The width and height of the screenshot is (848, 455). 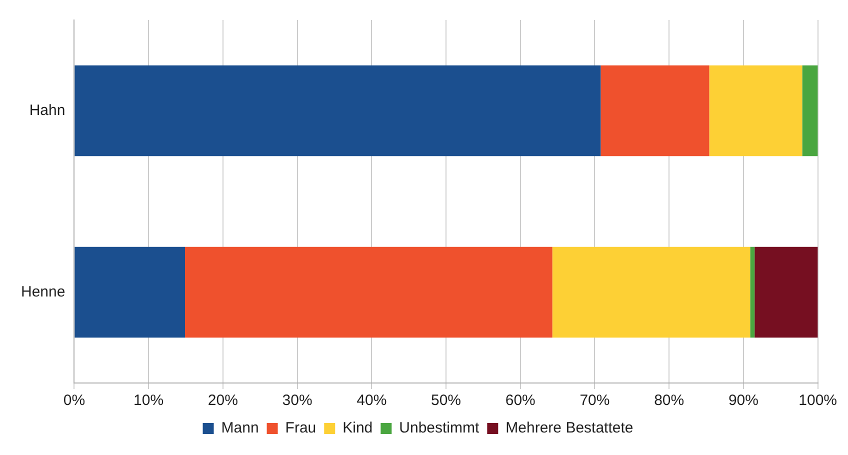 I want to click on legend-label: Mehrere Bestattete, so click(x=570, y=428).